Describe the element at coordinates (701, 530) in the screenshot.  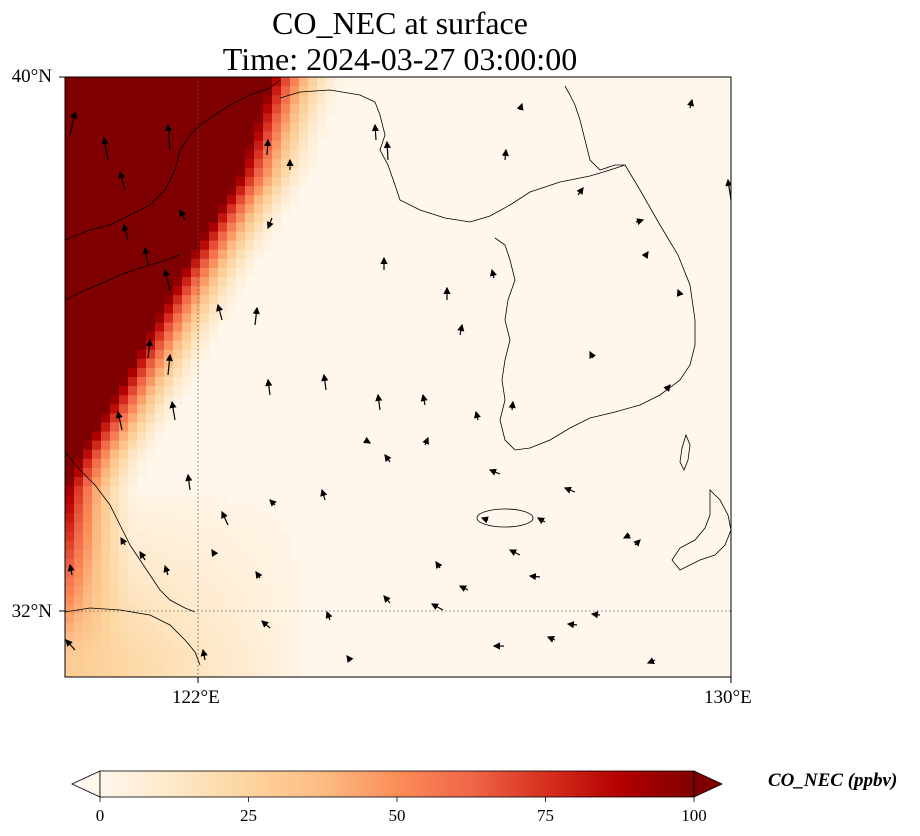
I see `coastline-japan` at that location.